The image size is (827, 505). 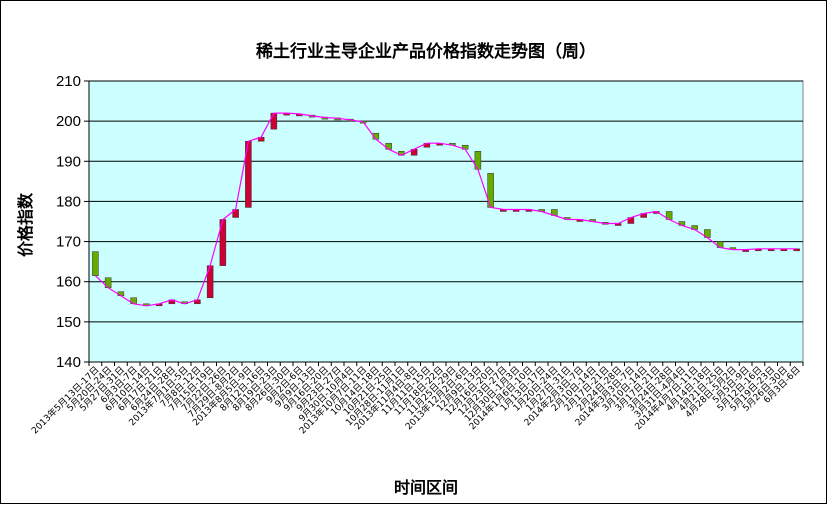 What do you see at coordinates (68, 121) in the screenshot?
I see `y-tick-label: 200` at bounding box center [68, 121].